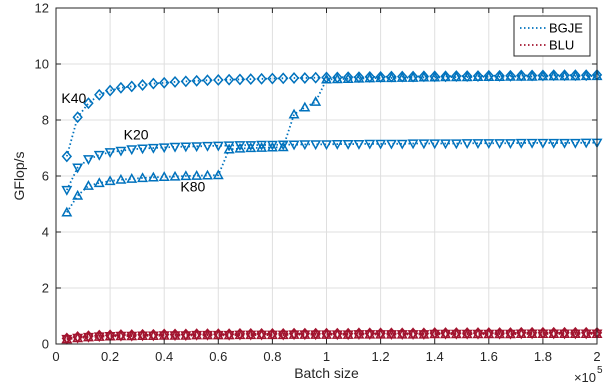 This screenshot has width=609, height=388. What do you see at coordinates (45, 176) in the screenshot?
I see `y-tick-label: 6` at bounding box center [45, 176].